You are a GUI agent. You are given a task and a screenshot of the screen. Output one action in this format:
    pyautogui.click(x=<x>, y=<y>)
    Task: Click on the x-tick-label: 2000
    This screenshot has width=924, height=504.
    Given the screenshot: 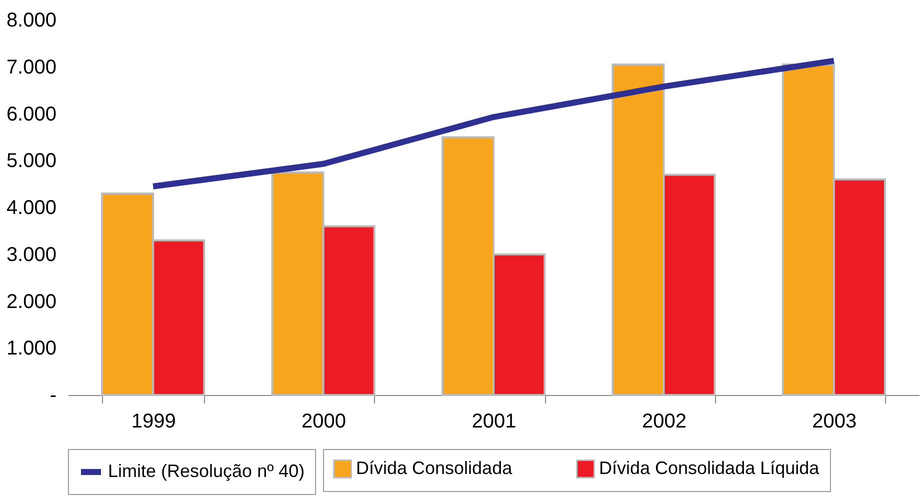 What is the action you would take?
    pyautogui.click(x=324, y=421)
    